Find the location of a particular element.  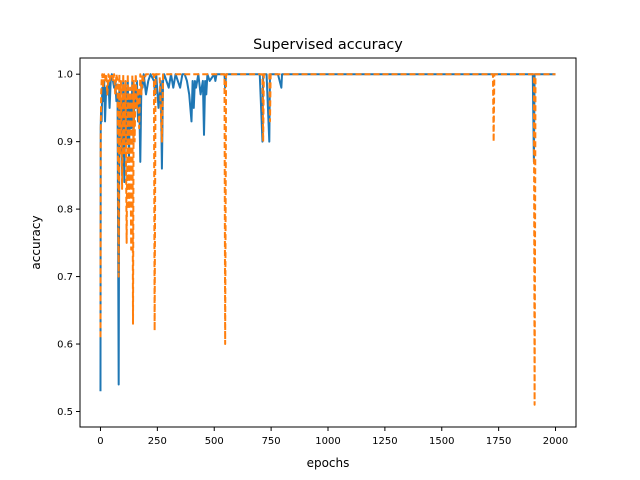

x-tick-label: 2000 is located at coordinates (555, 441).